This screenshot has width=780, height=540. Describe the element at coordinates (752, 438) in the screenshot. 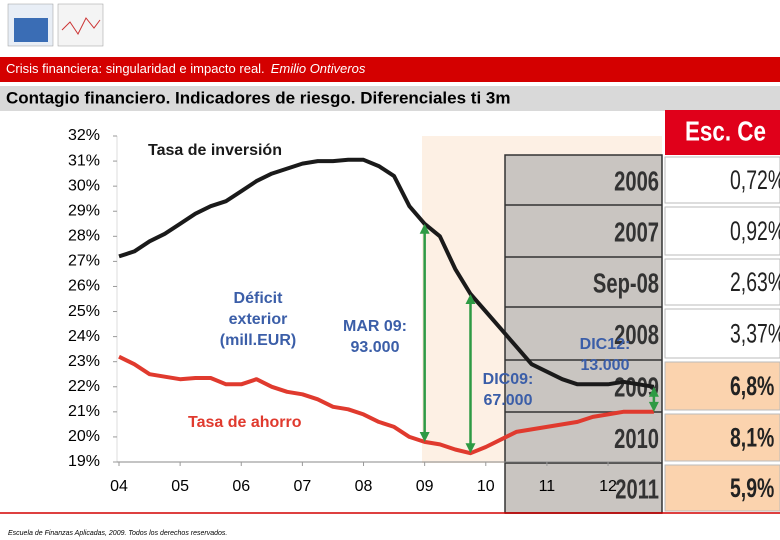

I see `table-value: 8,1%` at that location.